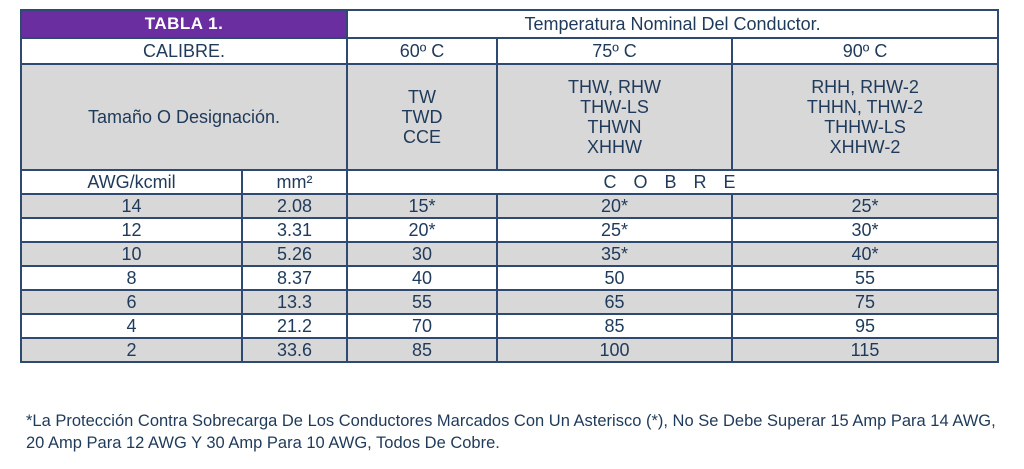 The width and height of the screenshot is (1024, 469). What do you see at coordinates (614, 87) in the screenshot?
I see `type-name: THW, RHW` at bounding box center [614, 87].